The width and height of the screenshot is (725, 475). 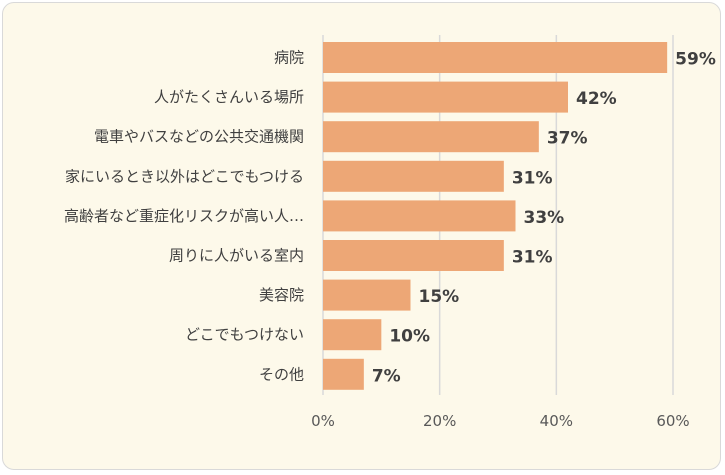 What do you see at coordinates (236, 256) in the screenshot?
I see `category-label-5: 周りに人がいる室内` at bounding box center [236, 256].